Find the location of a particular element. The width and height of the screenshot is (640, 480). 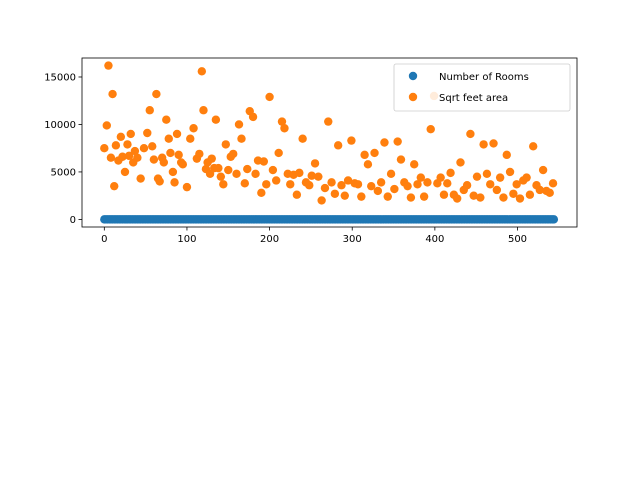

y-tick-label: 0 is located at coordinates (73, 220).